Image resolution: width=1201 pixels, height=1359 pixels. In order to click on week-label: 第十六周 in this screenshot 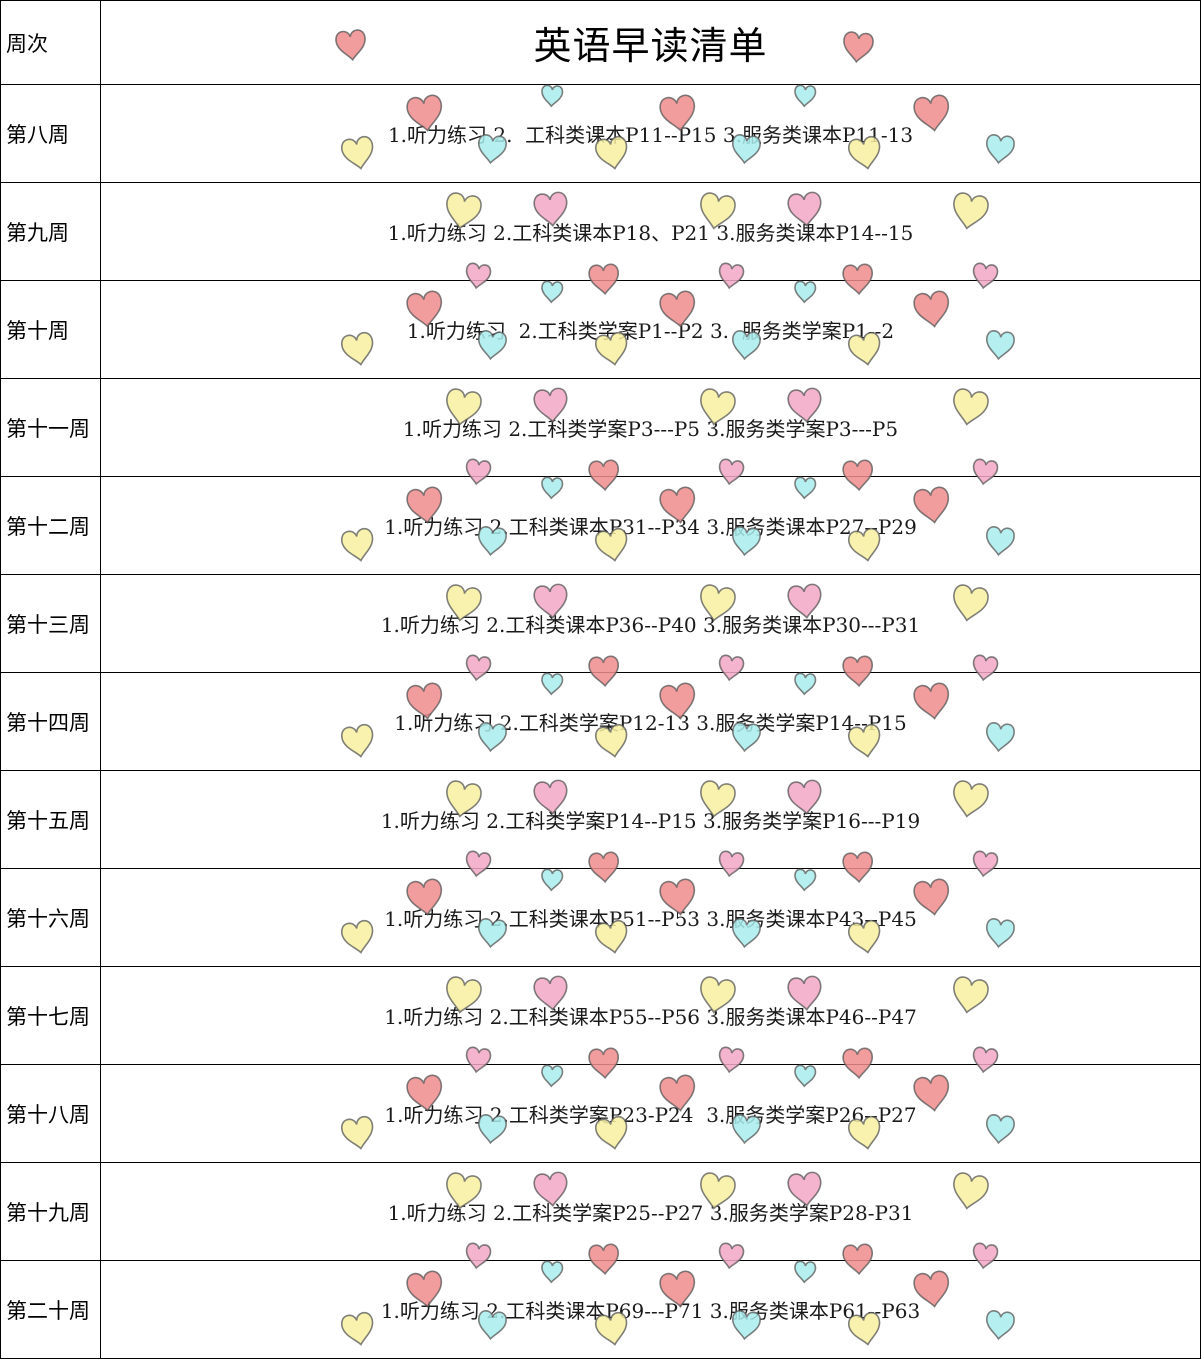, I will do `click(50, 917)`.